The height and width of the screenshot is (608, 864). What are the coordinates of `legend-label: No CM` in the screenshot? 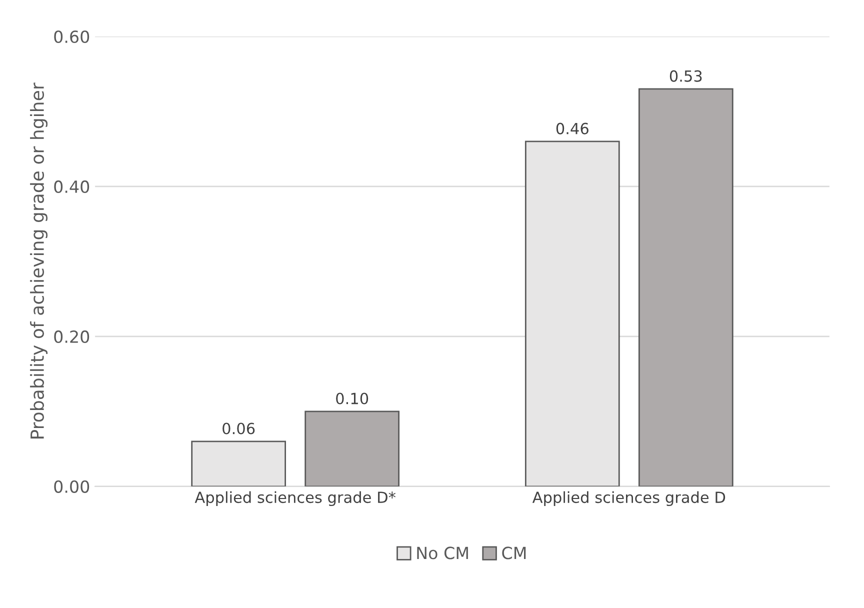 It's located at (442, 553).